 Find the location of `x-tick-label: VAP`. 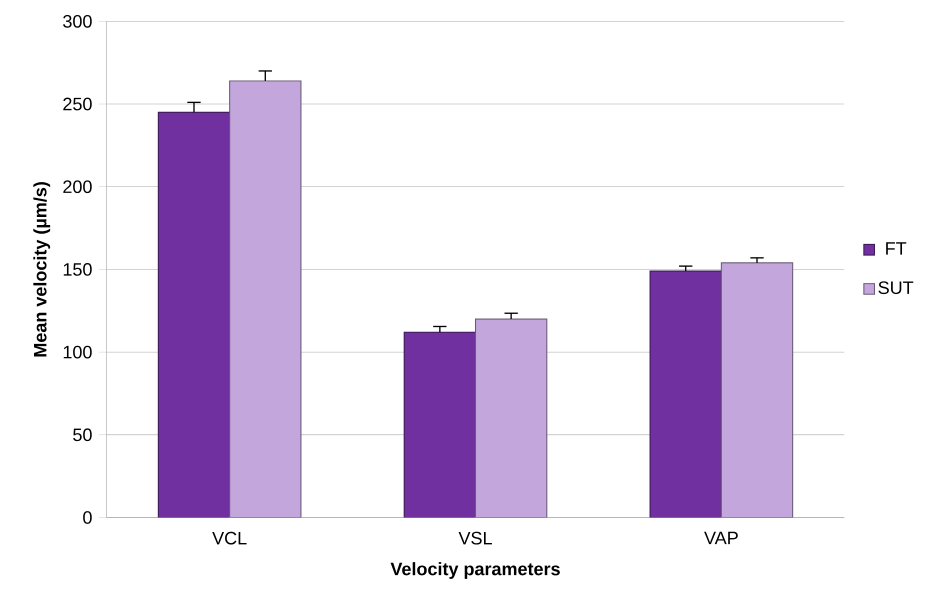

x-tick-label: VAP is located at coordinates (721, 538).